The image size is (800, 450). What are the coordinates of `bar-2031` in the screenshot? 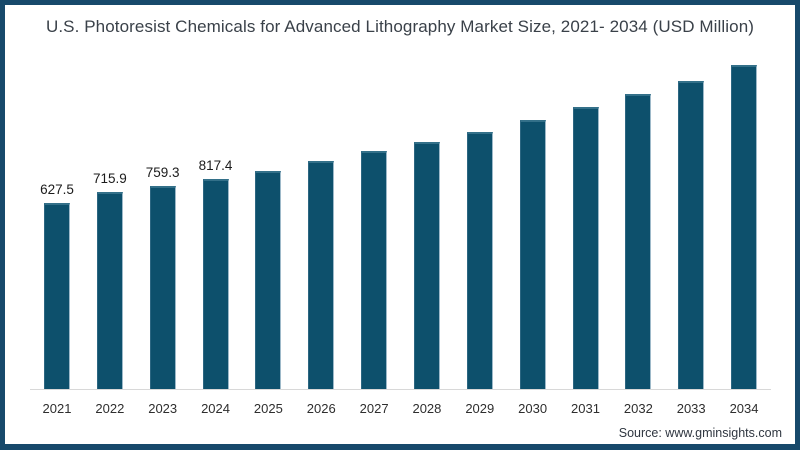 It's located at (585, 248).